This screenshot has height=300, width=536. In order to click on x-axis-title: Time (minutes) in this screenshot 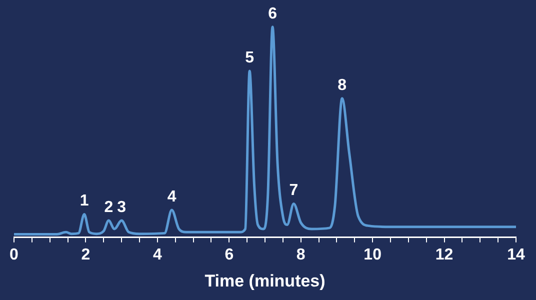, I will do `click(265, 280)`.